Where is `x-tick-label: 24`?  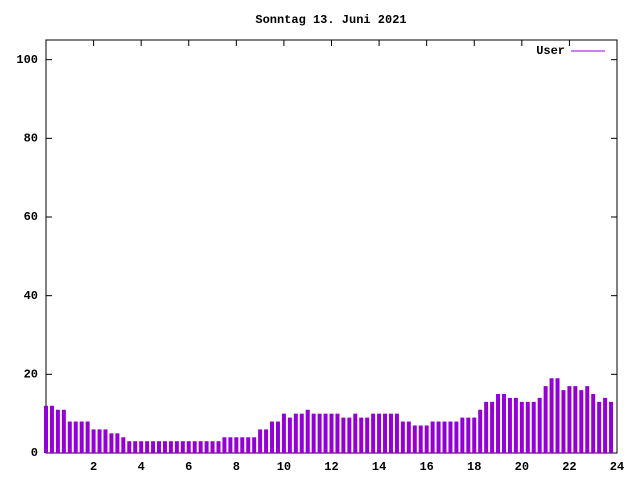
x-tick-label: 24 is located at coordinates (617, 467).